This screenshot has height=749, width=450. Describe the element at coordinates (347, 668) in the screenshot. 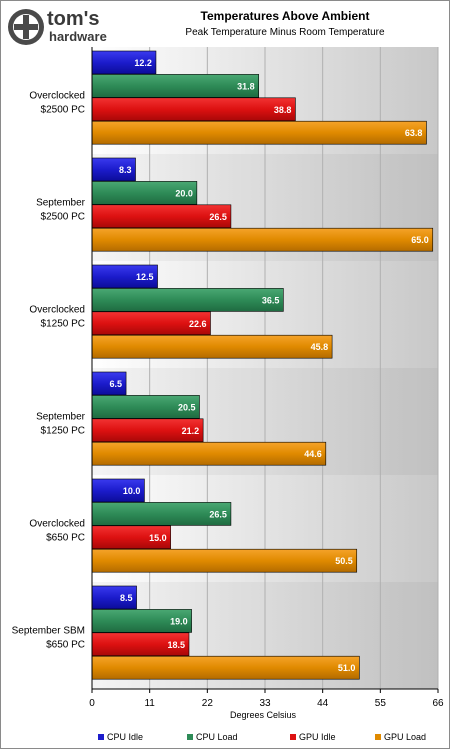

I see `bar-value-label: 51.0` at that location.